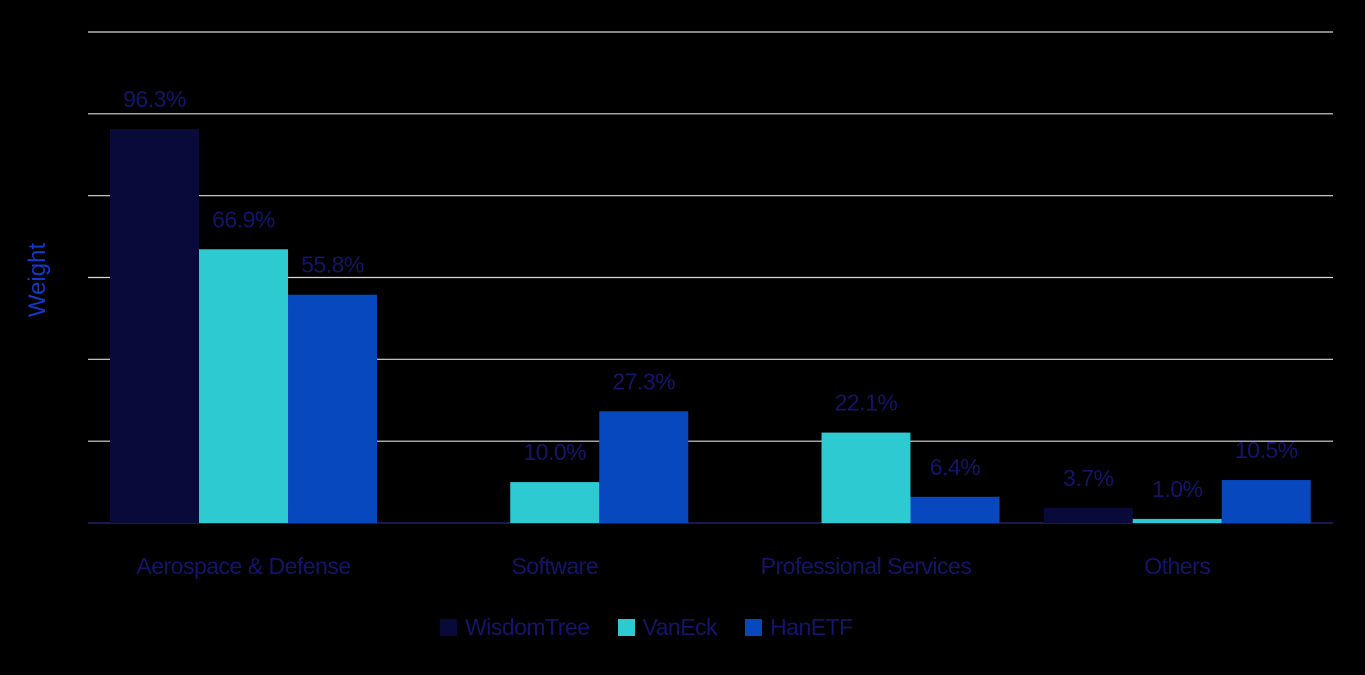  What do you see at coordinates (527, 627) in the screenshot?
I see `legend-label-wisdomtree: WisdomTree` at bounding box center [527, 627].